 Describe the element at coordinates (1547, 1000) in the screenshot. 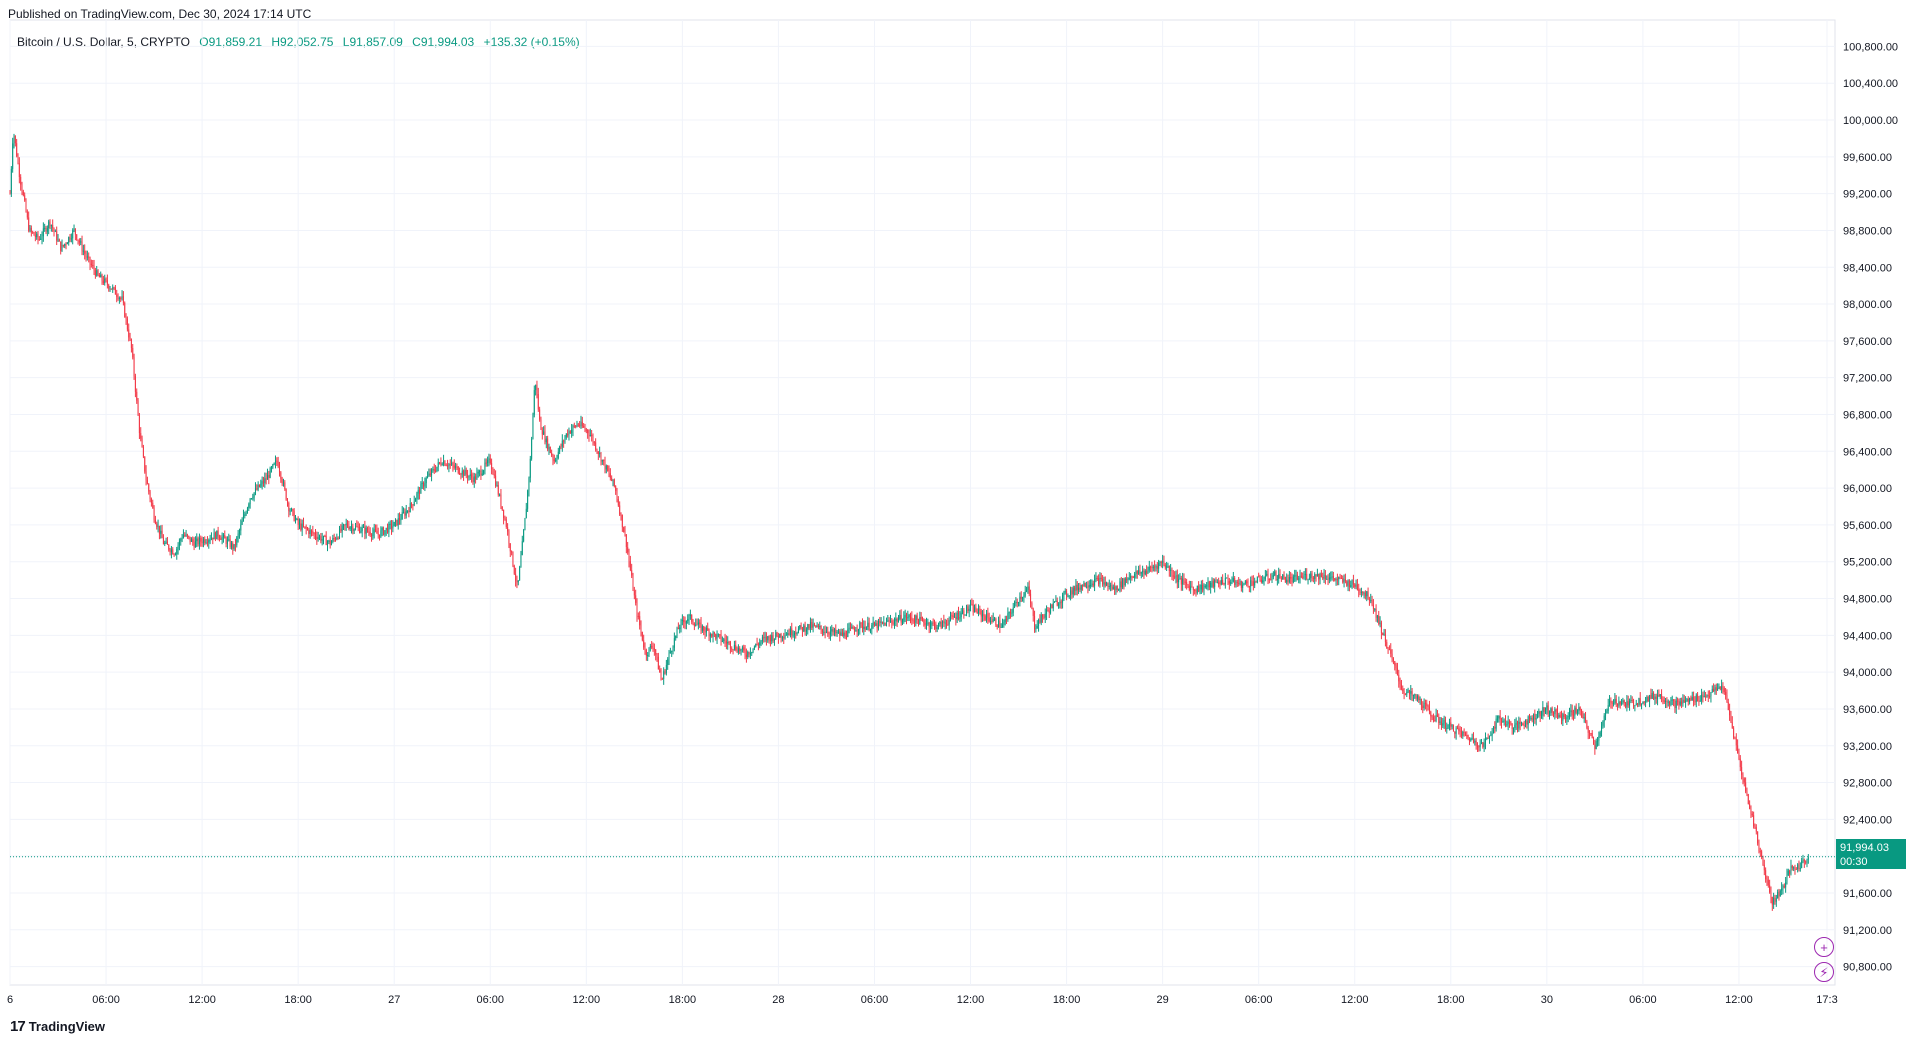

I see `time-tick-label: 30` at that location.